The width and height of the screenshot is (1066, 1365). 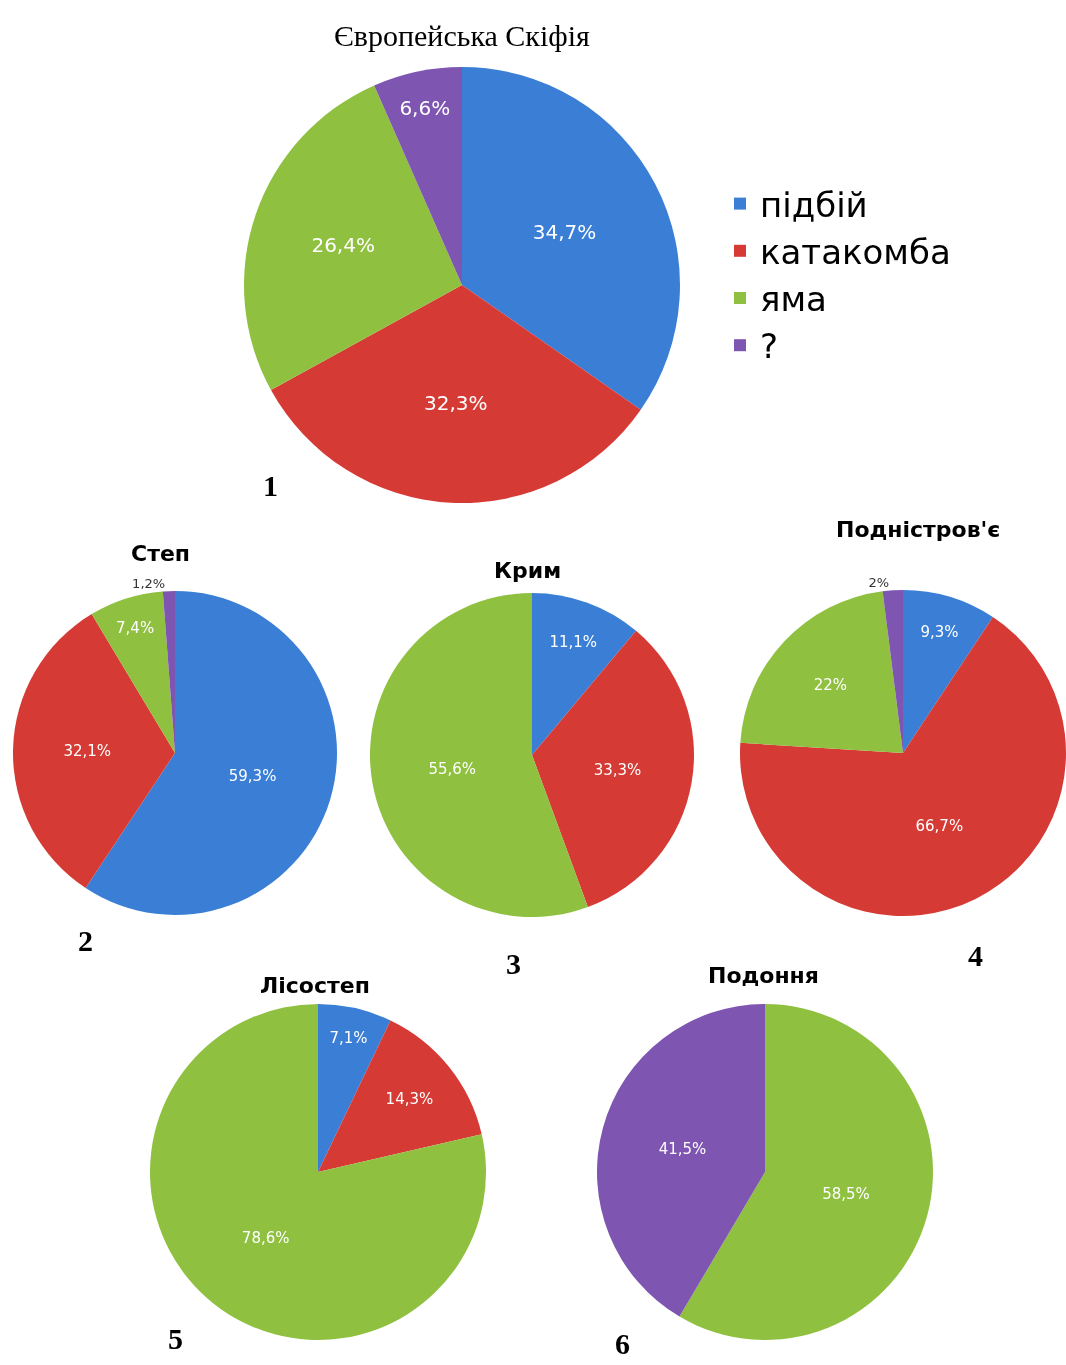 What do you see at coordinates (315, 985) in the screenshot?
I see `chart-title: Лісостеп` at bounding box center [315, 985].